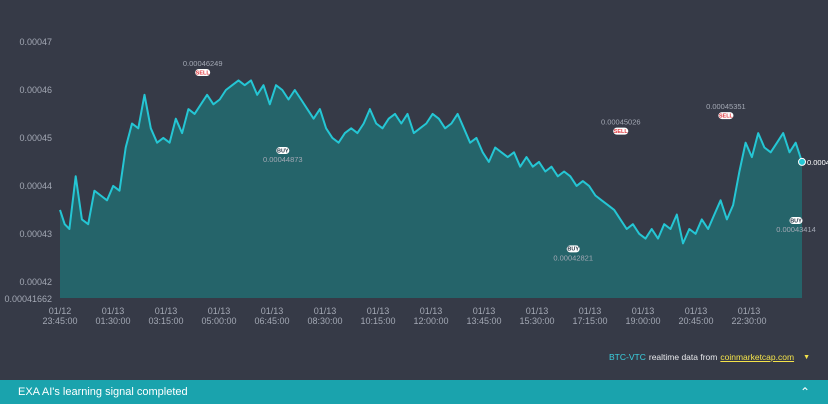  What do you see at coordinates (806, 357) in the screenshot?
I see `source-dropdown-icon: ▼` at bounding box center [806, 357].